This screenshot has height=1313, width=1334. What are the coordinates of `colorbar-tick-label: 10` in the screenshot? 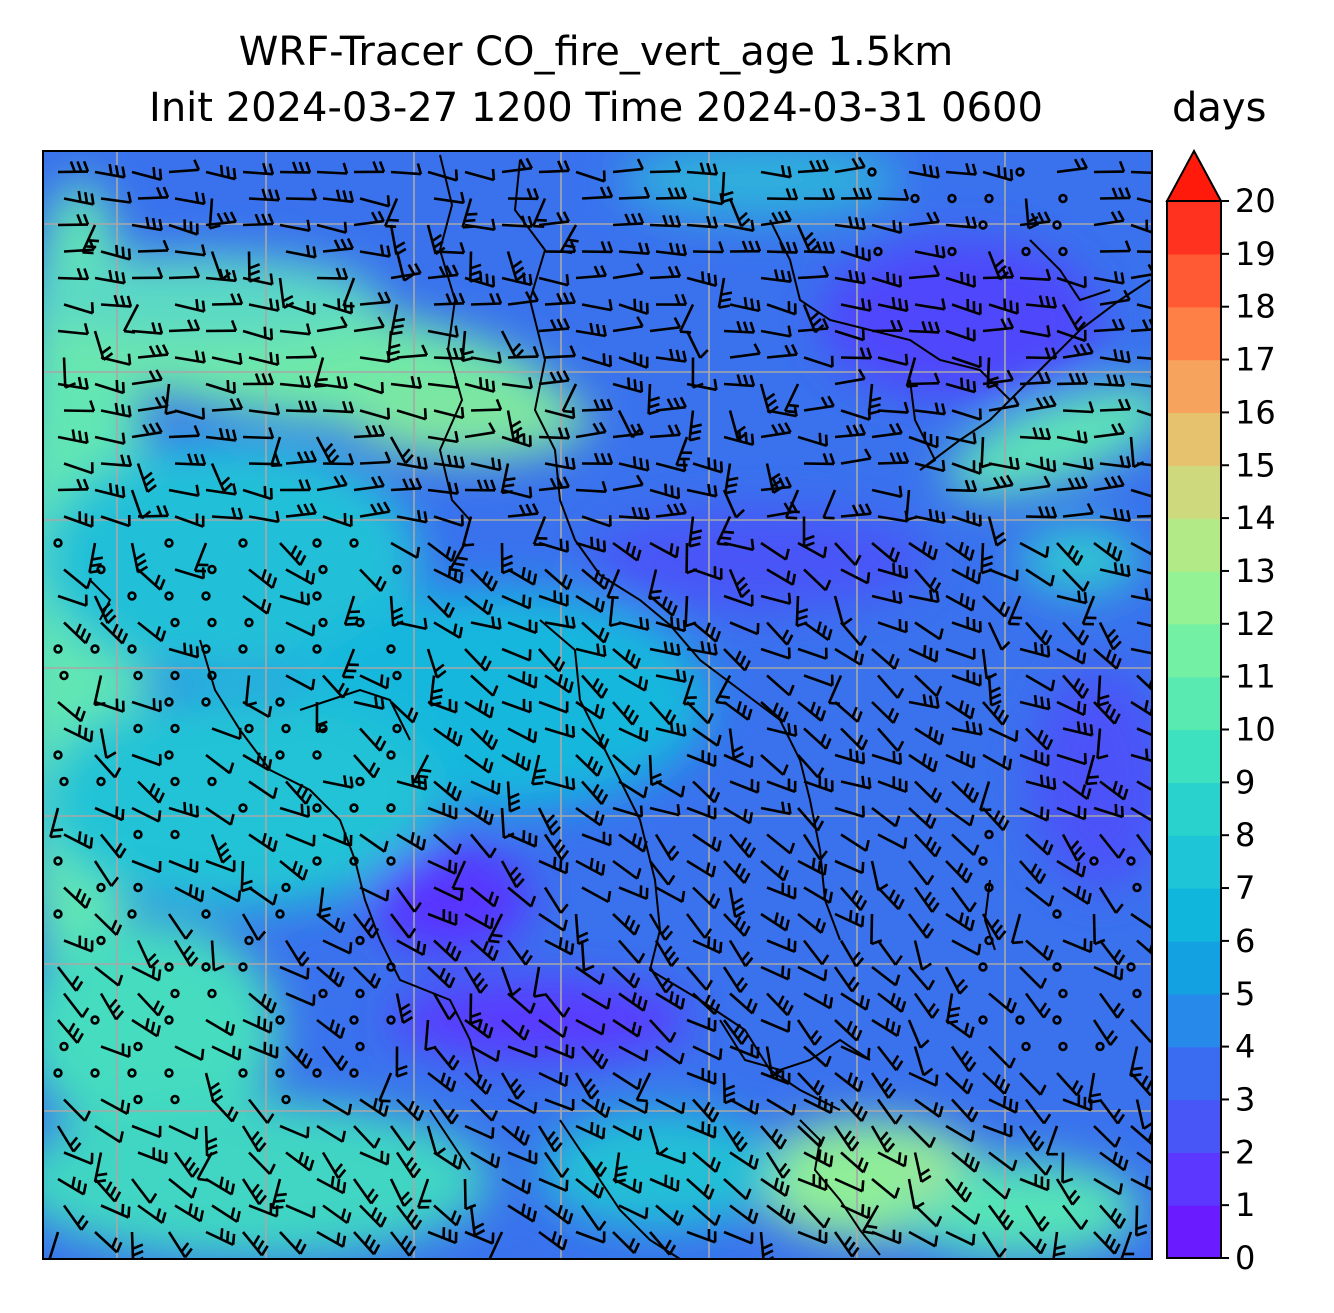 It's located at (1255, 730).